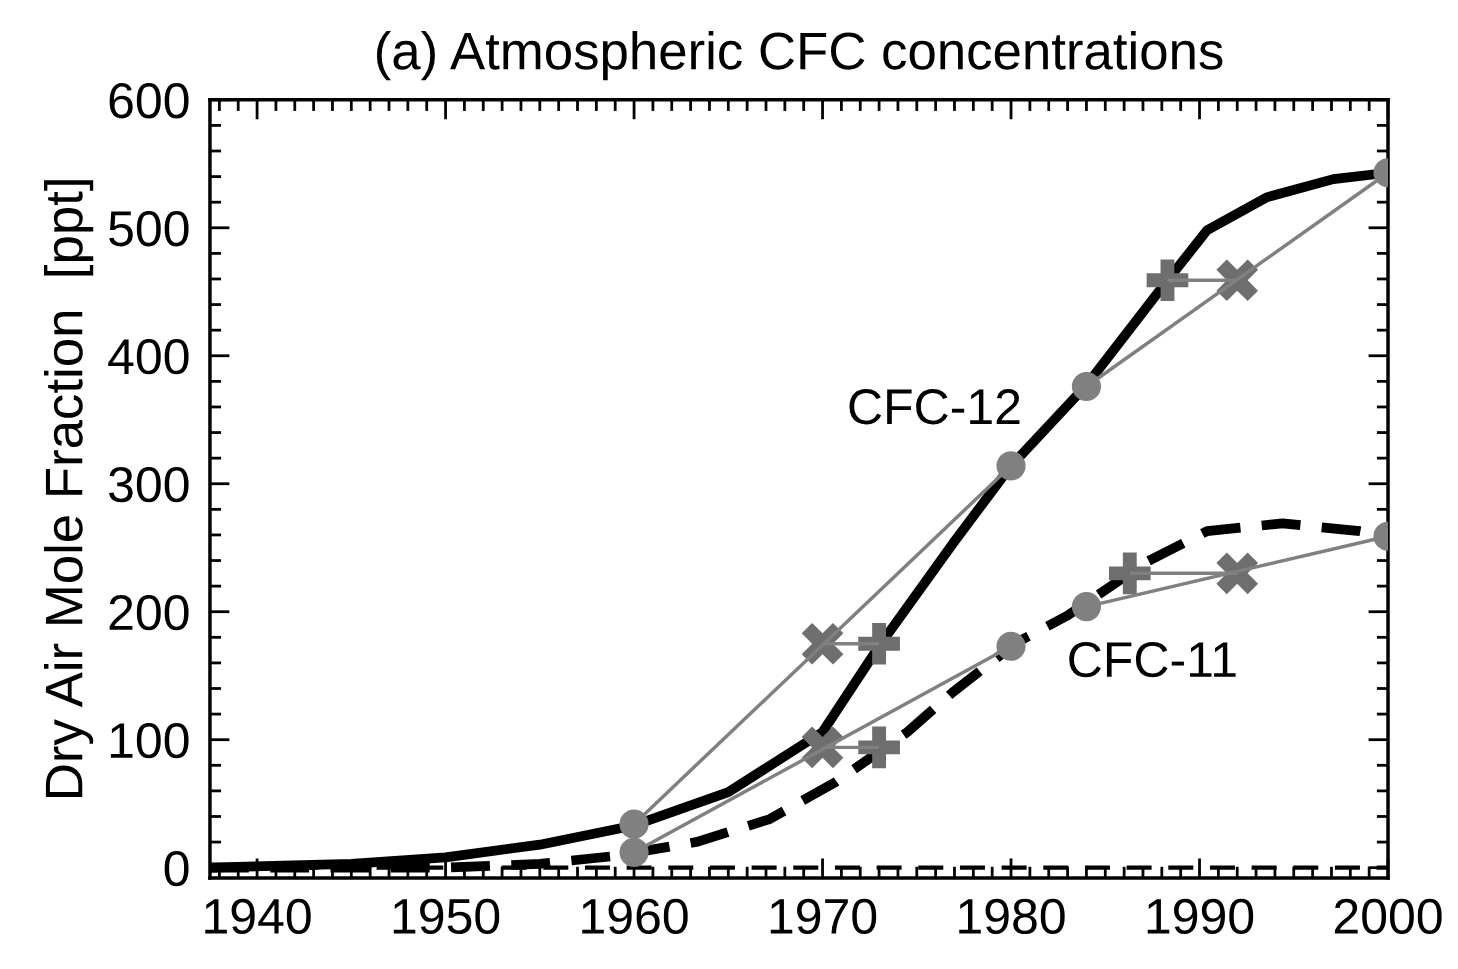 The height and width of the screenshot is (969, 1458). What do you see at coordinates (149, 484) in the screenshot?
I see `y-tick-label: 300` at bounding box center [149, 484].